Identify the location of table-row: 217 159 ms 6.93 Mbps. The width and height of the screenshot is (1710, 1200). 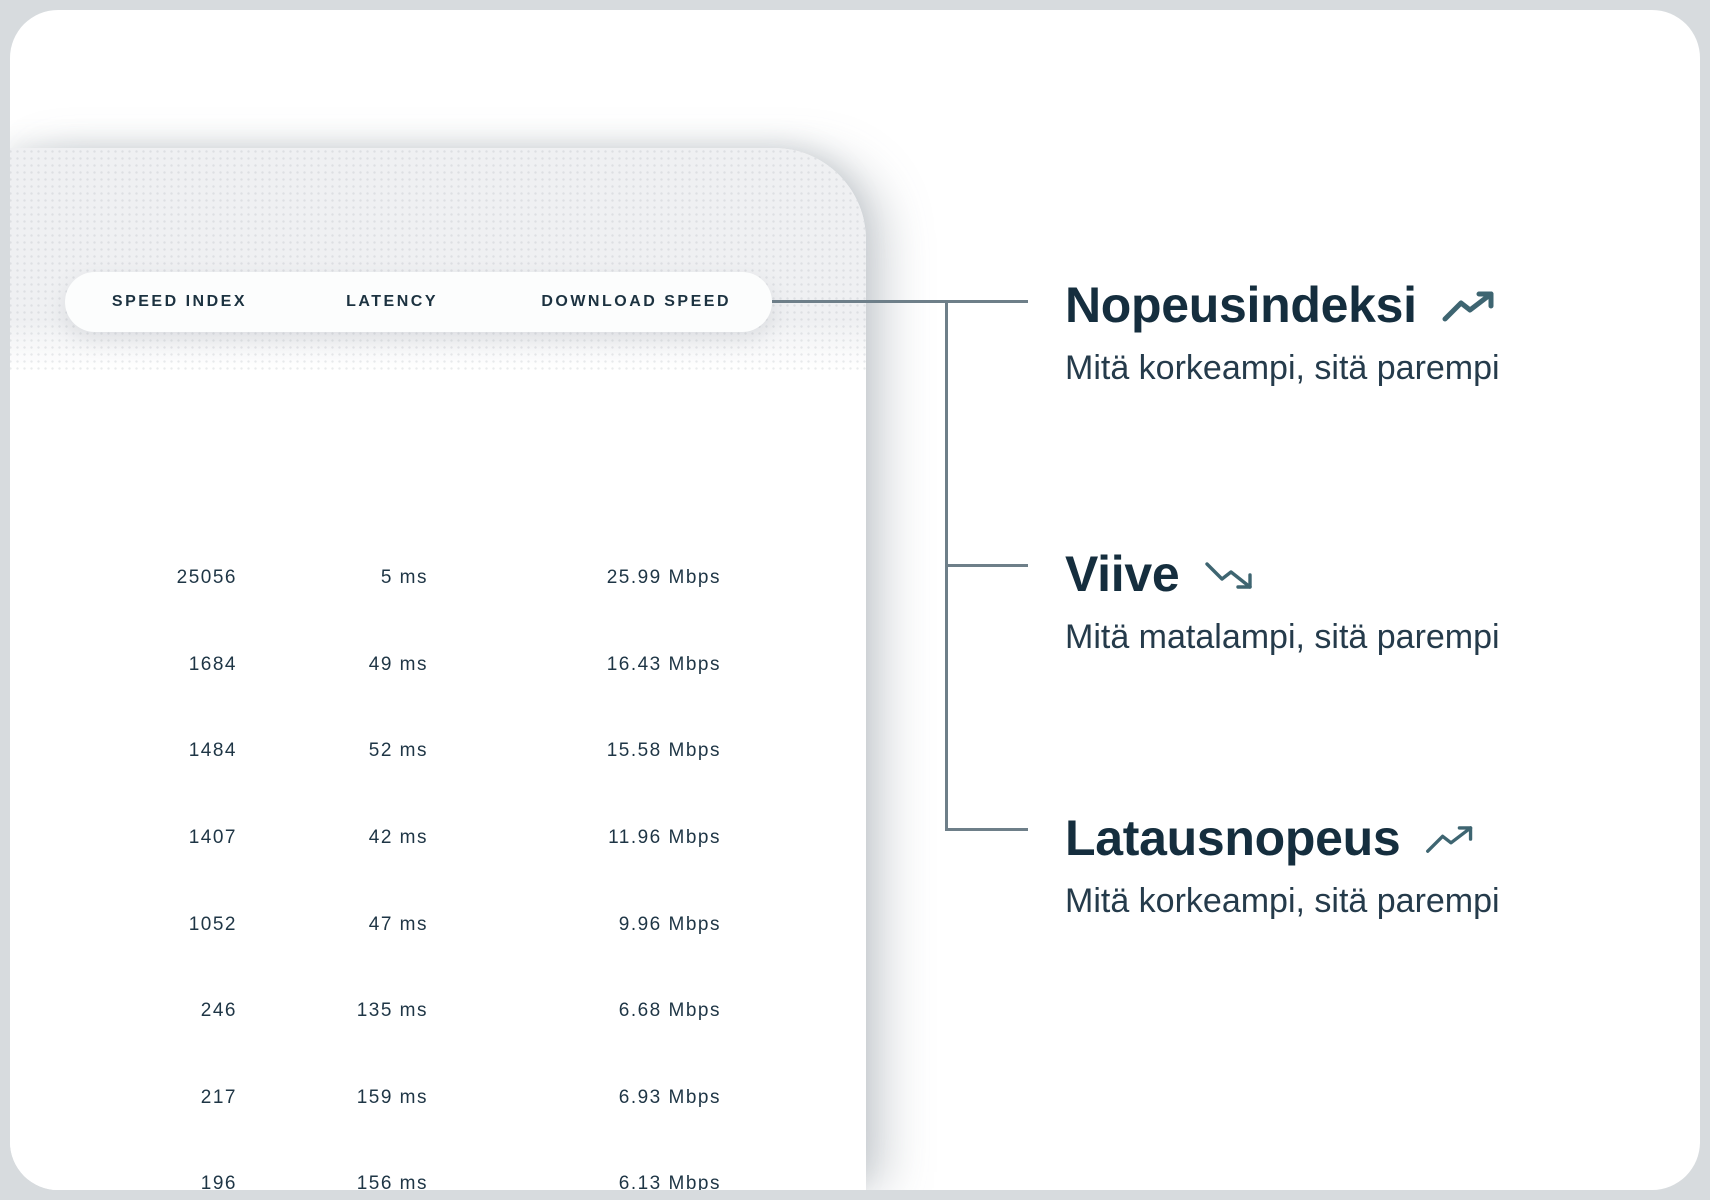
(365, 1098).